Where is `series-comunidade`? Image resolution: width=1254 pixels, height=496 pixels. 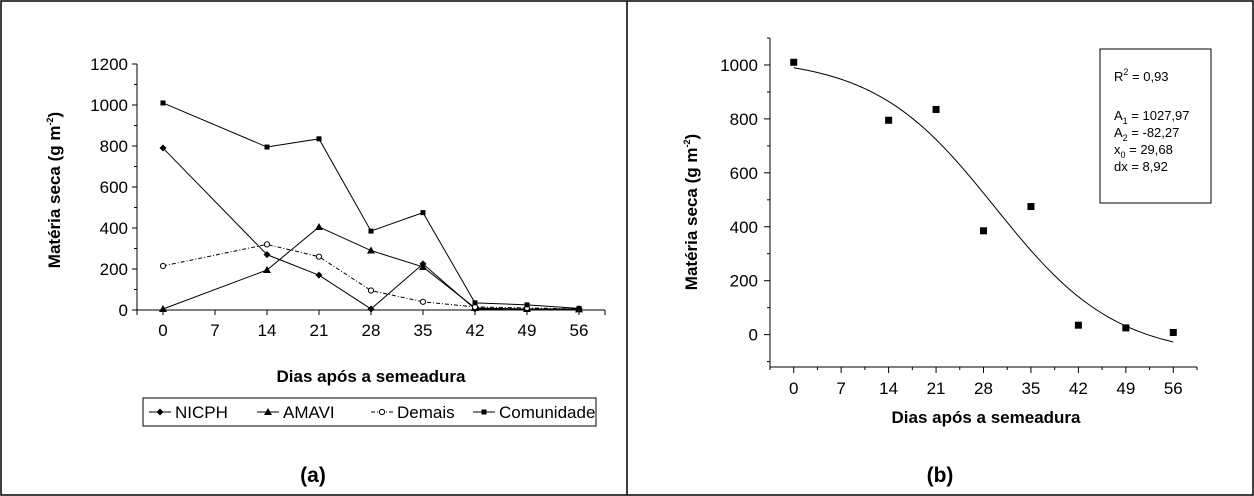 series-comunidade is located at coordinates (371, 205).